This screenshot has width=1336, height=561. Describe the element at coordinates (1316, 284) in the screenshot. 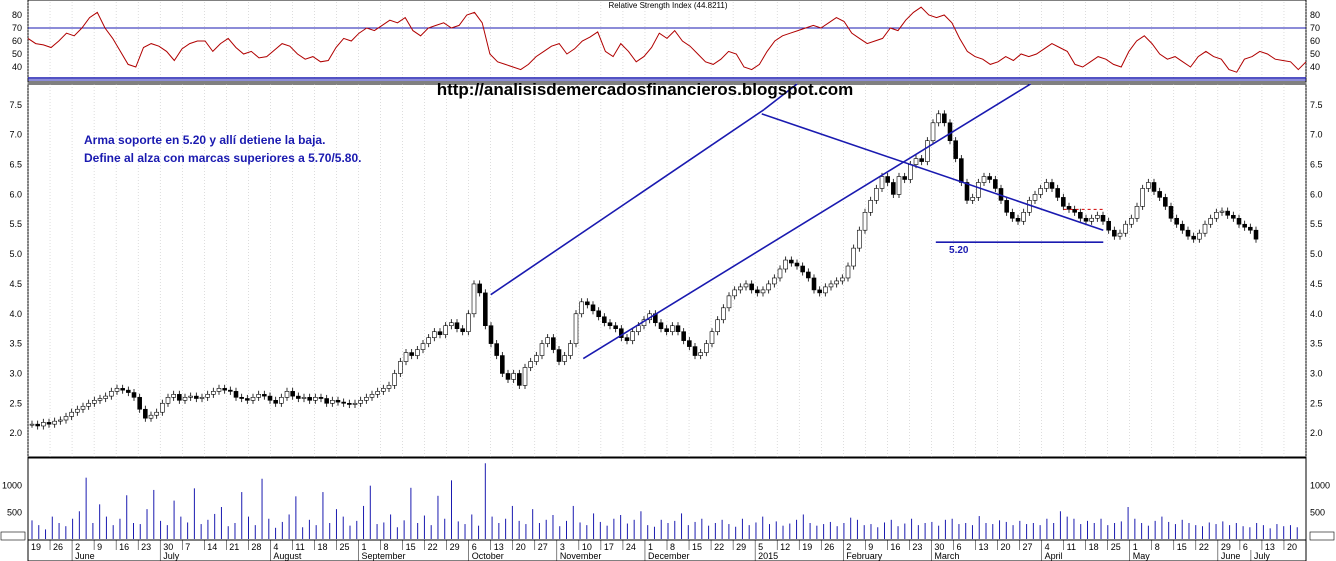

I see `price-tick-label: 4.5` at that location.